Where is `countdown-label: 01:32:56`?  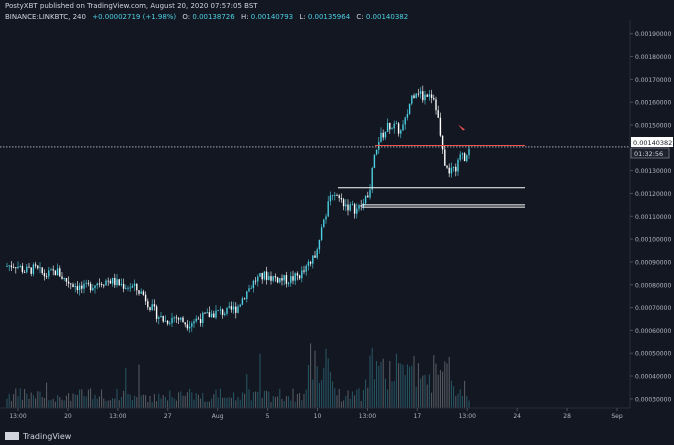 countdown-label: 01:32:56 is located at coordinates (648, 154).